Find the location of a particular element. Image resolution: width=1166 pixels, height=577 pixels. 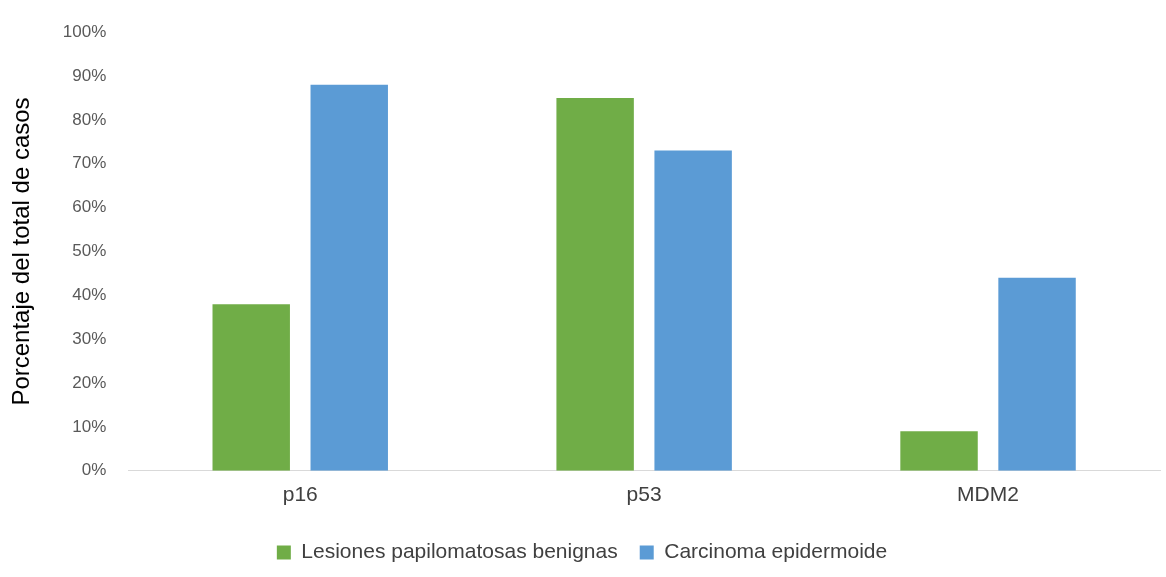

y-tick-label: 10% is located at coordinates (89, 426).